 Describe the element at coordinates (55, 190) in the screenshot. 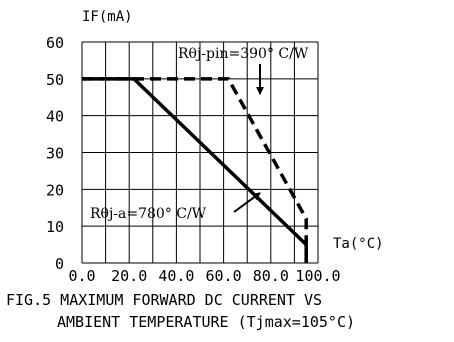

I see `y-tick-label: 20` at that location.